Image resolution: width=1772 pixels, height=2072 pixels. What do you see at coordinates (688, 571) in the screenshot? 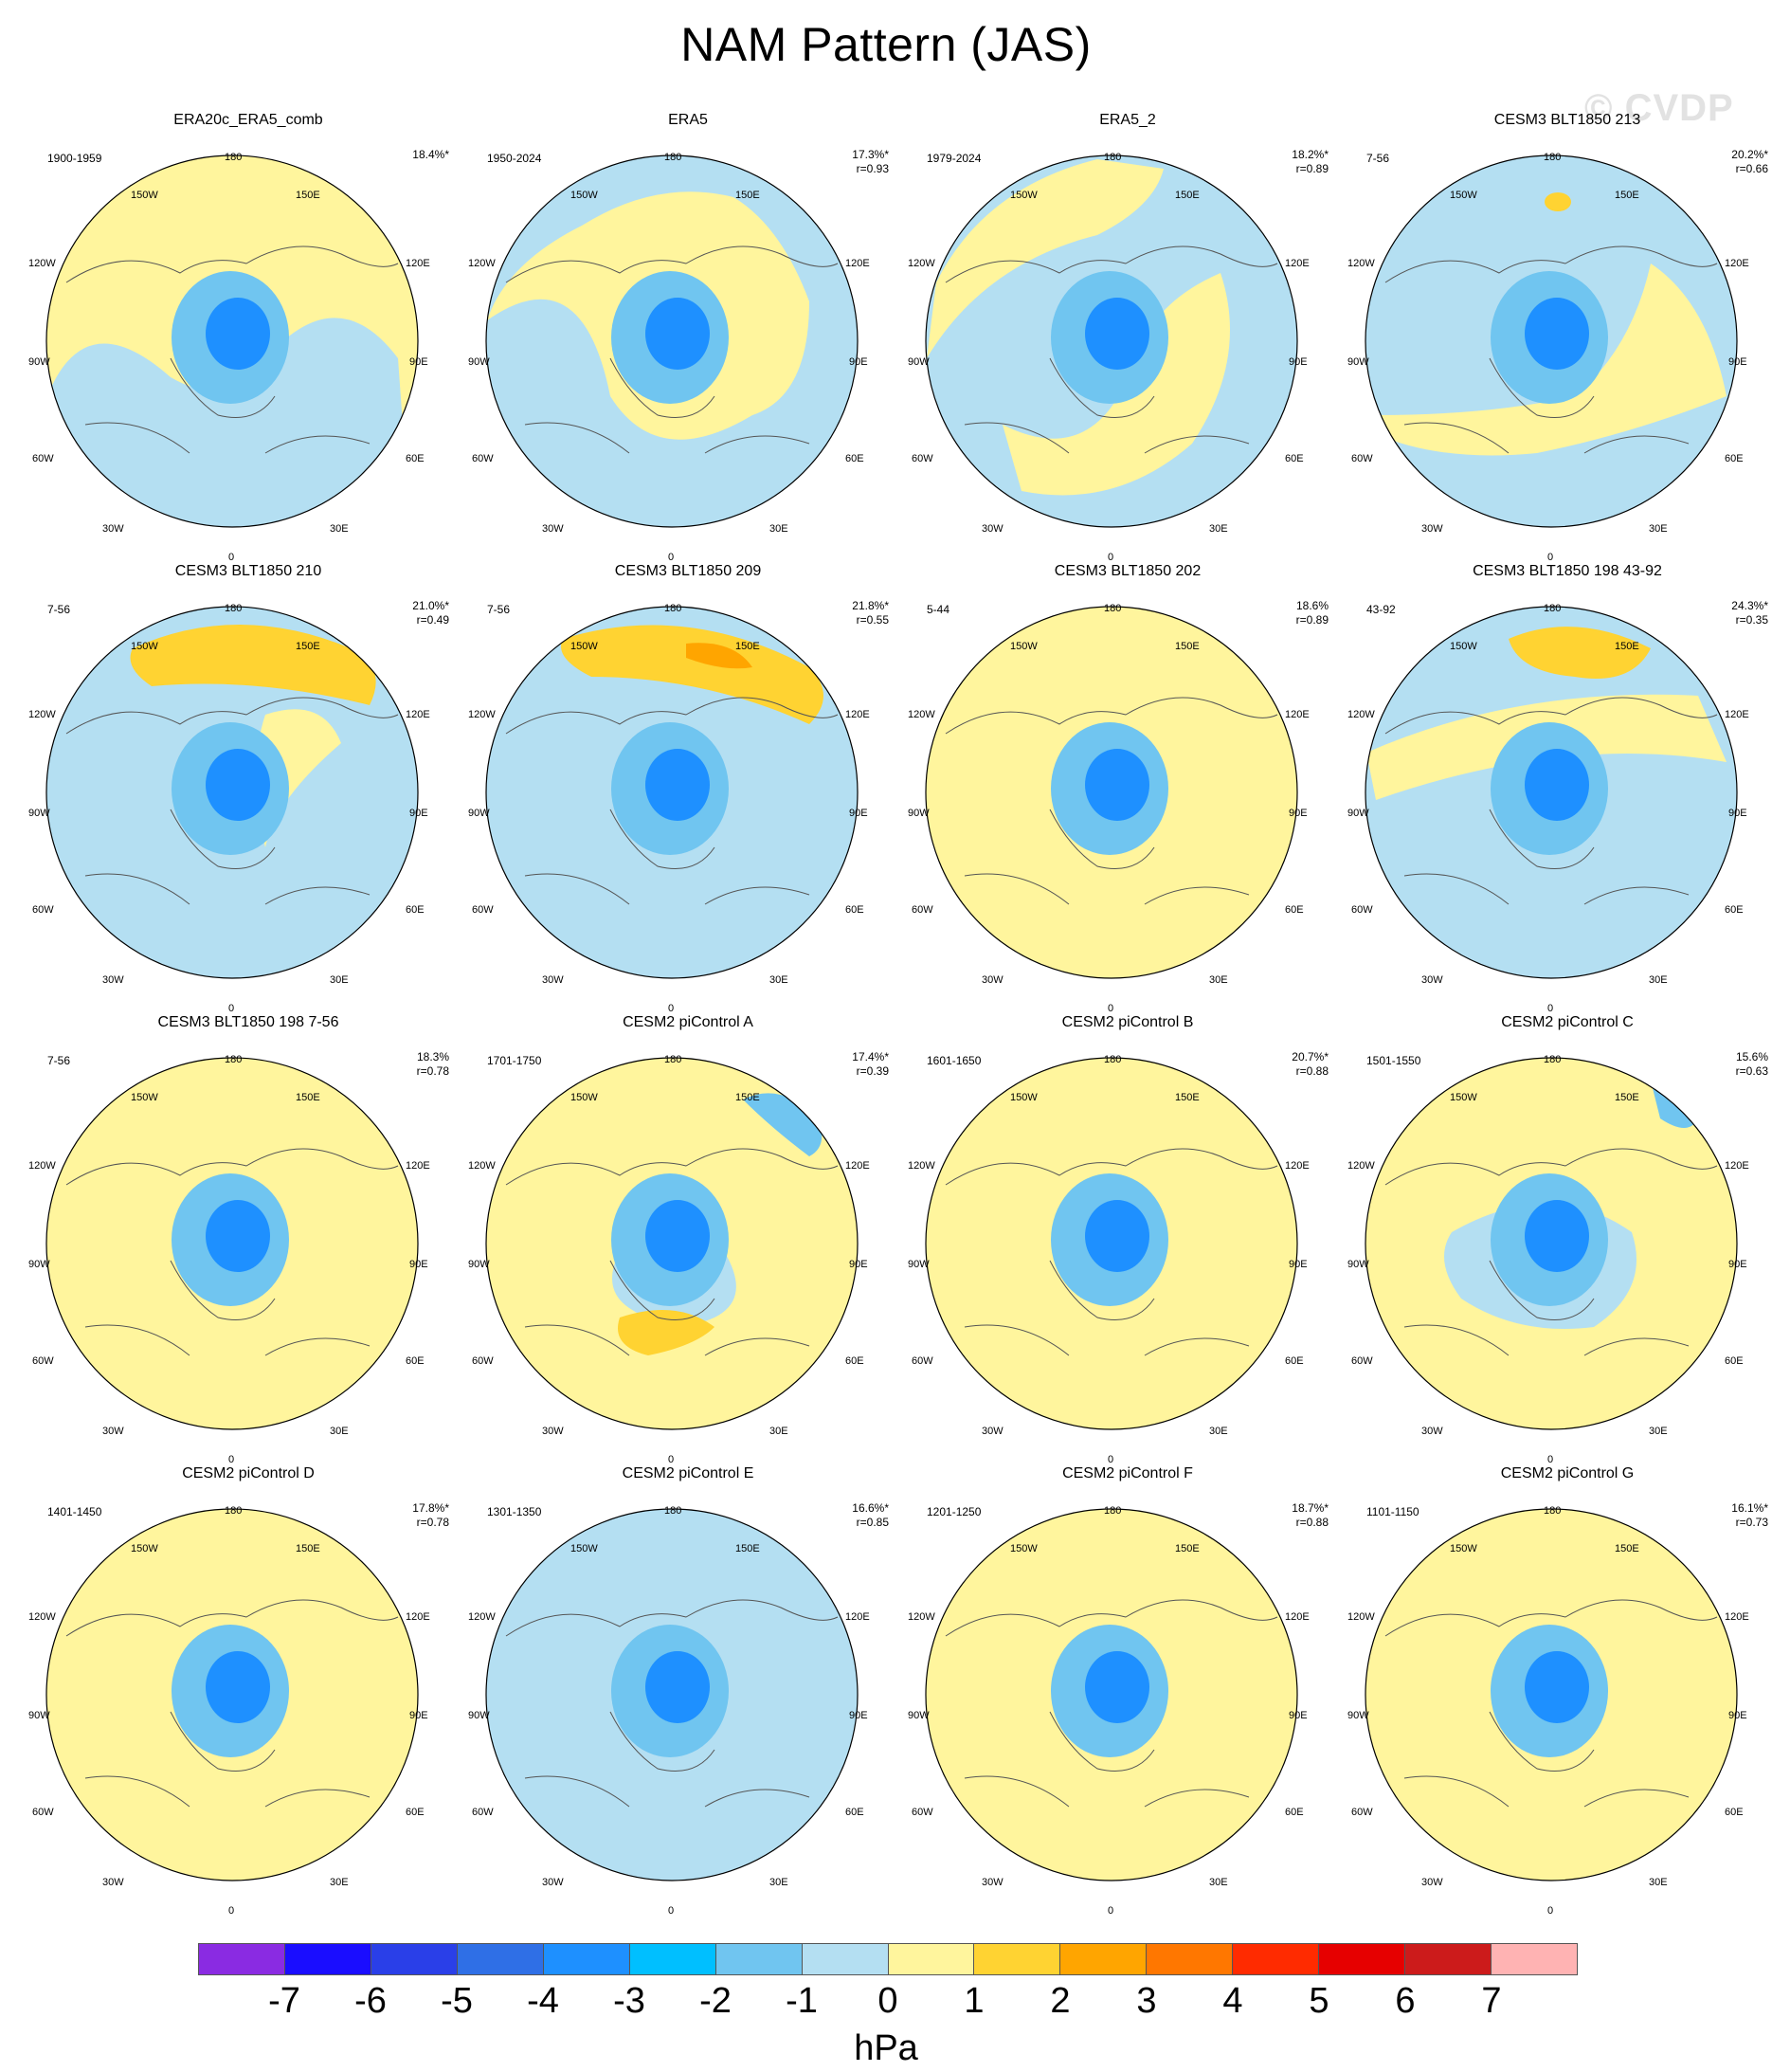
I see `panel-title: CESM3 BLT1850 209` at bounding box center [688, 571].